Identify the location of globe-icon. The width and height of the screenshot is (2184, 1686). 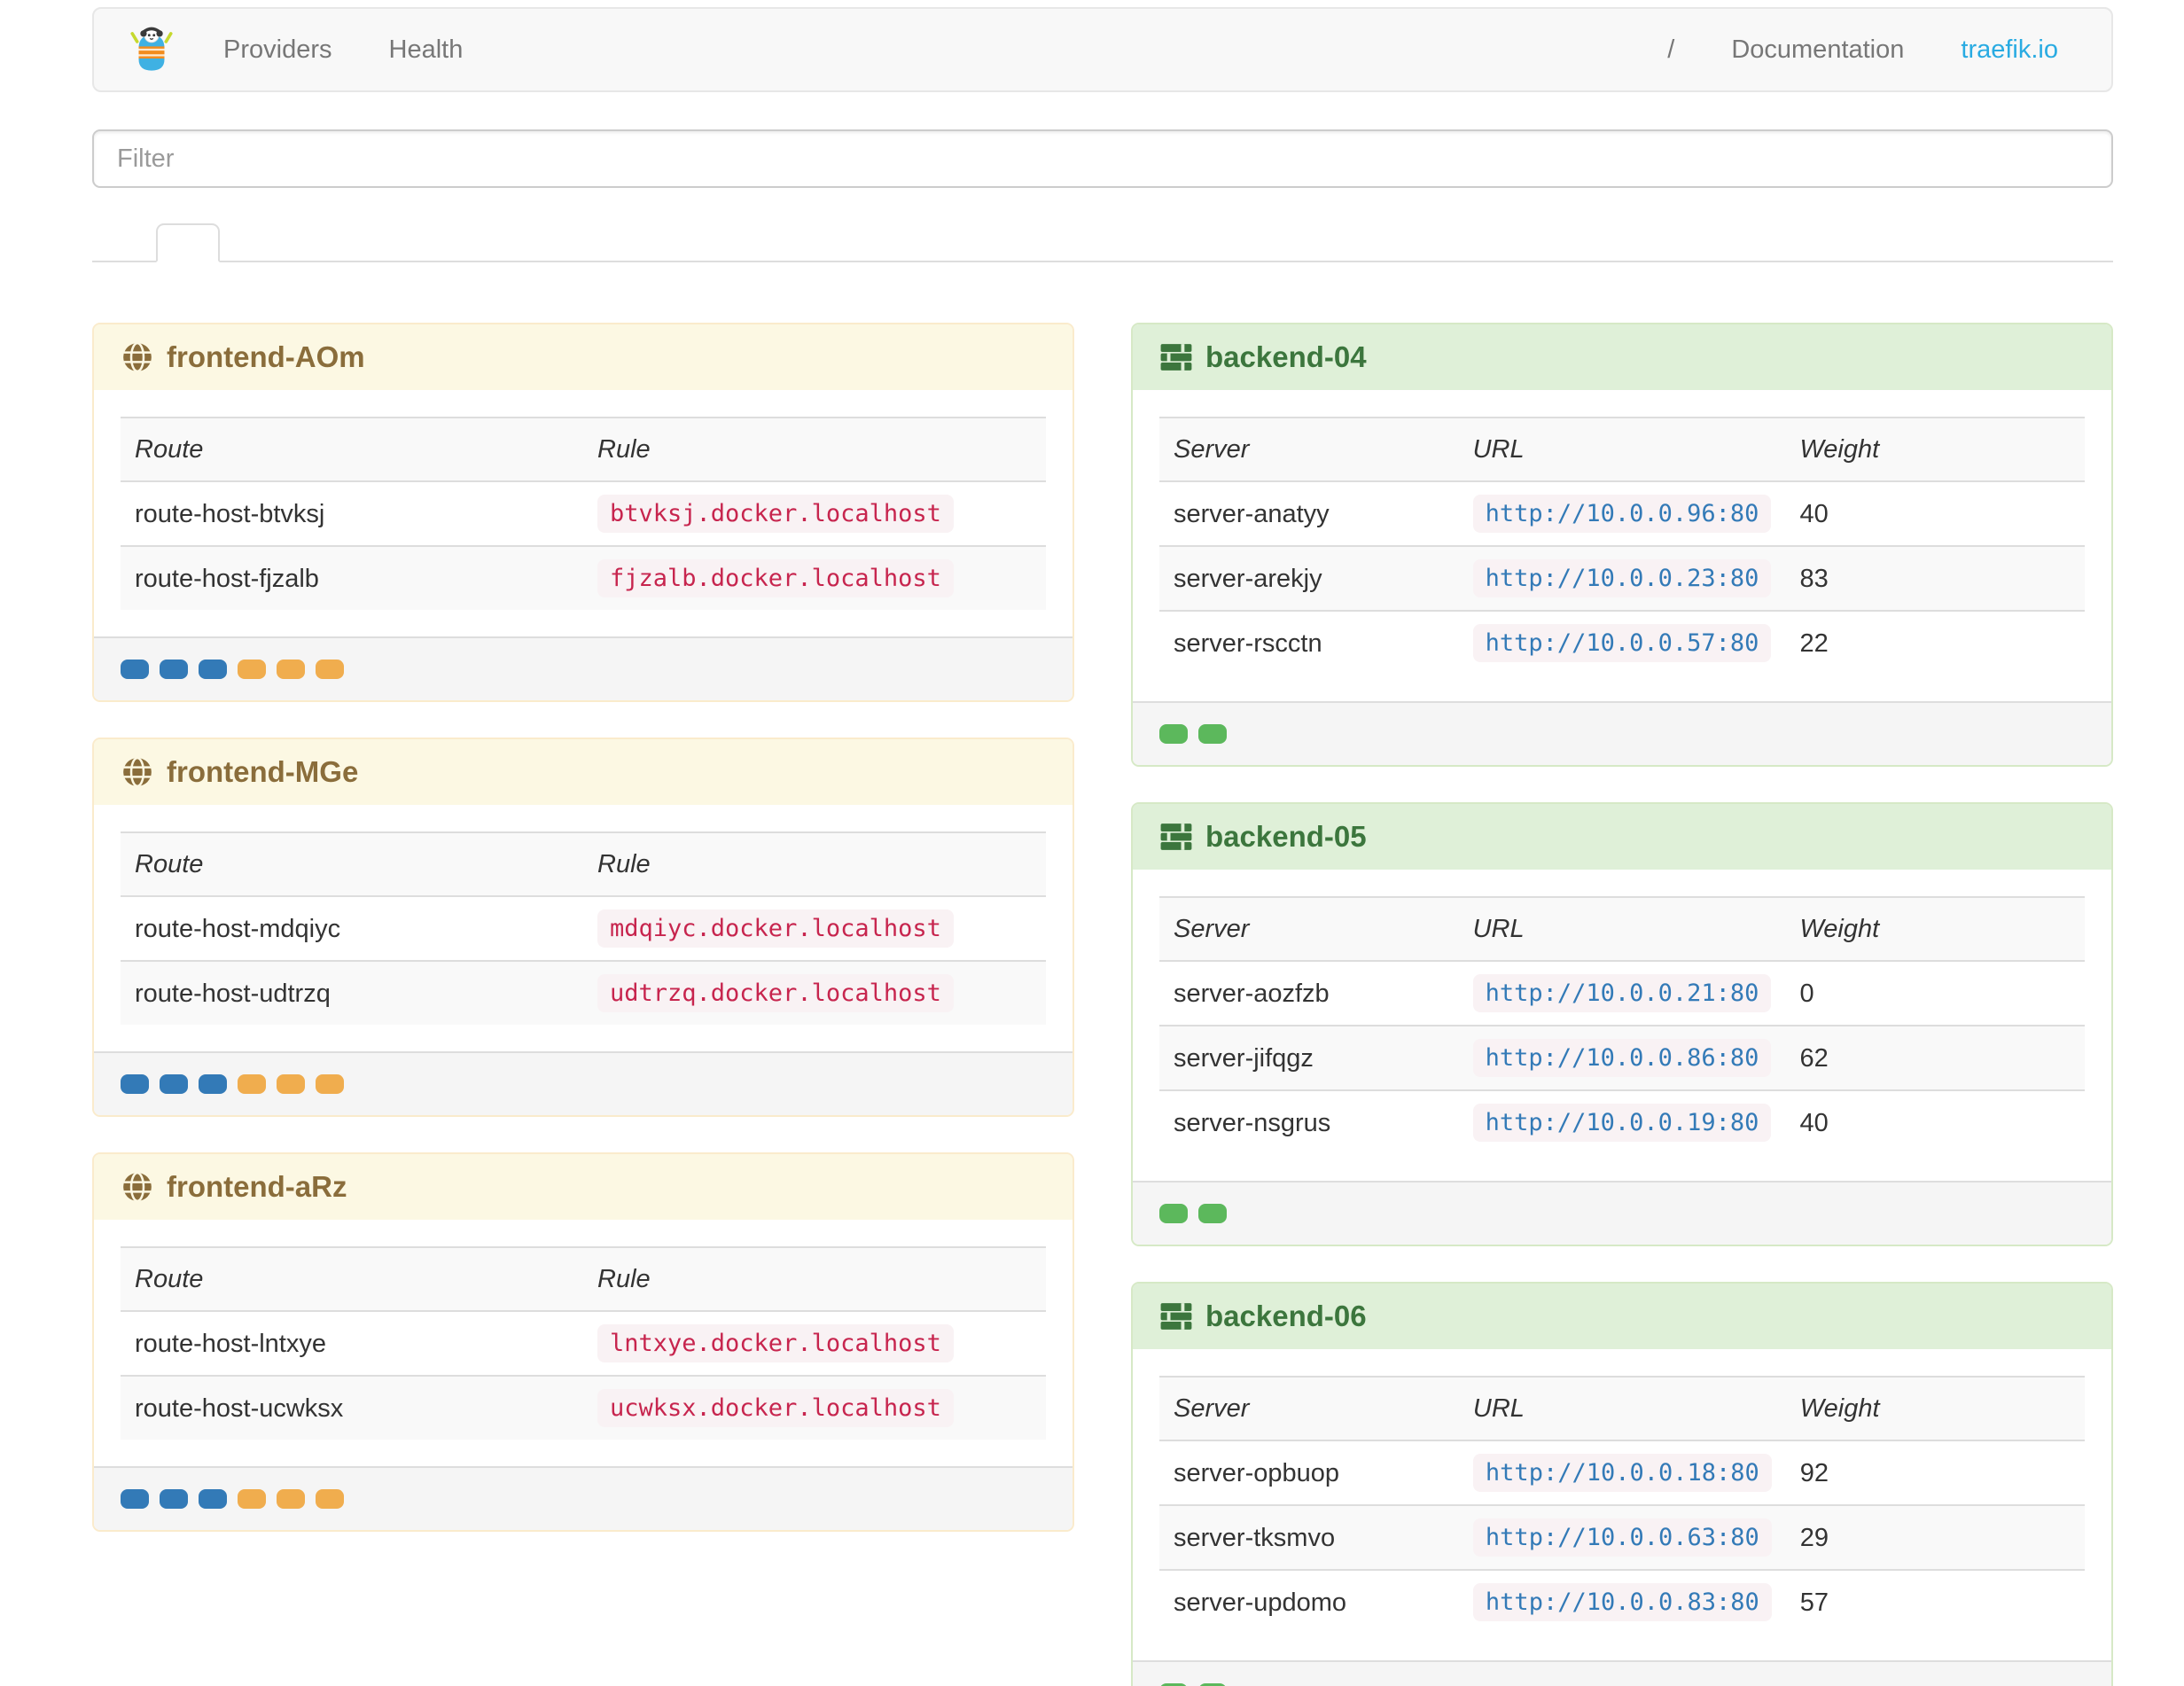
(137, 1187).